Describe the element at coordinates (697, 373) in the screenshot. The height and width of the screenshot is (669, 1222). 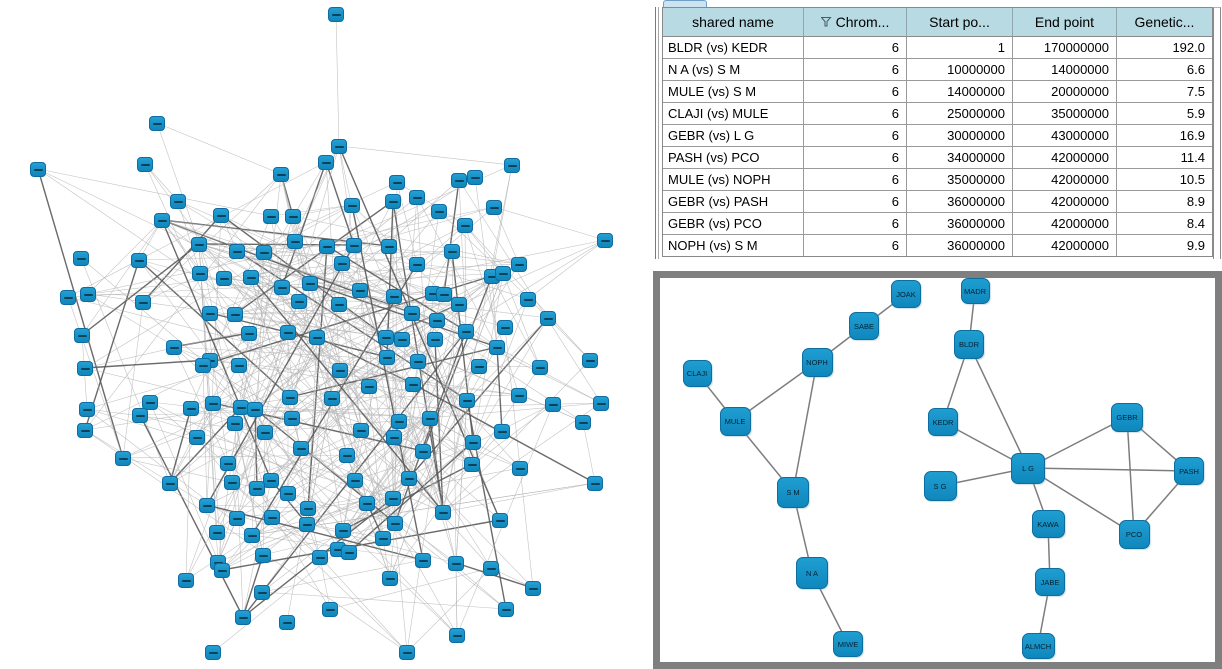
I see `network-node-claji: CLAJI` at that location.